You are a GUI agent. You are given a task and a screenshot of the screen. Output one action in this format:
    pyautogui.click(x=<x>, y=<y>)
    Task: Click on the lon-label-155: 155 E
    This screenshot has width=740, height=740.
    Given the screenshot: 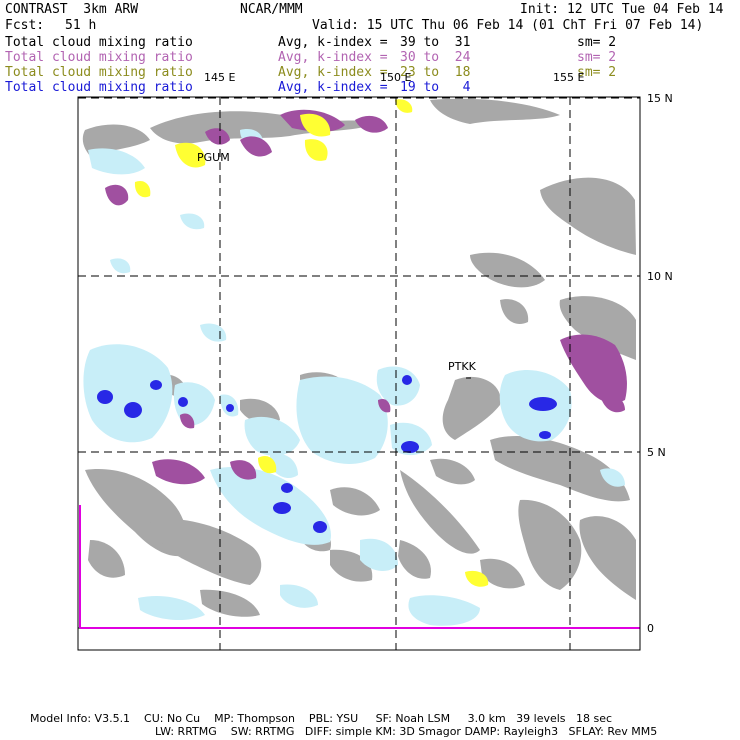 What is the action you would take?
    pyautogui.click(x=568, y=77)
    